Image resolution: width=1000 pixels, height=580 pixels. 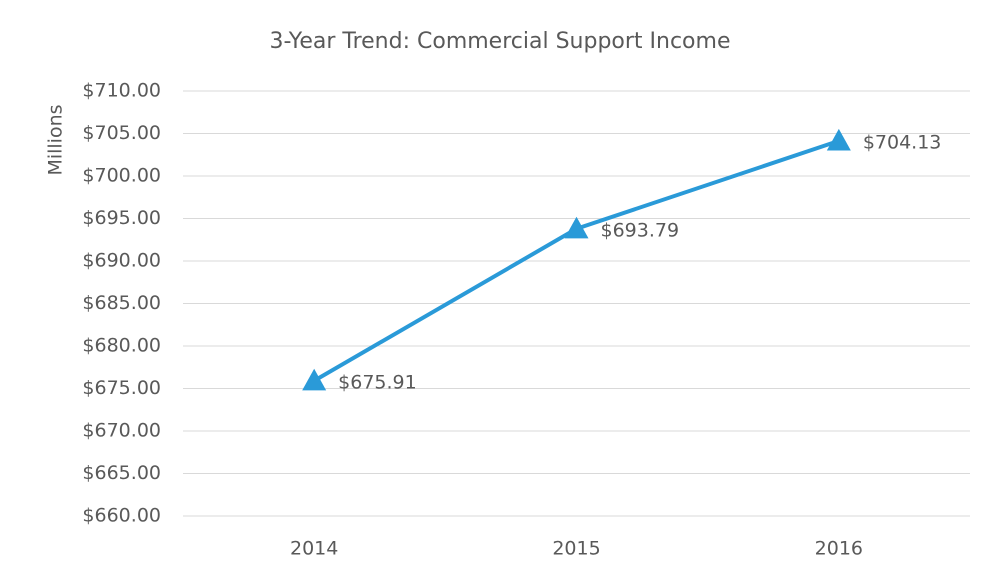 I want to click on chart-title: 3-Year Trend: Commercial Support Income, so click(x=499, y=41).